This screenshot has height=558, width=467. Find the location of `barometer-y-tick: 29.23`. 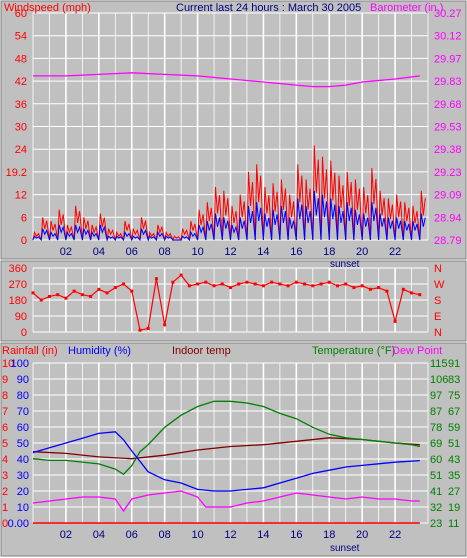

barometer-y-tick: 29.23 is located at coordinates (448, 173).